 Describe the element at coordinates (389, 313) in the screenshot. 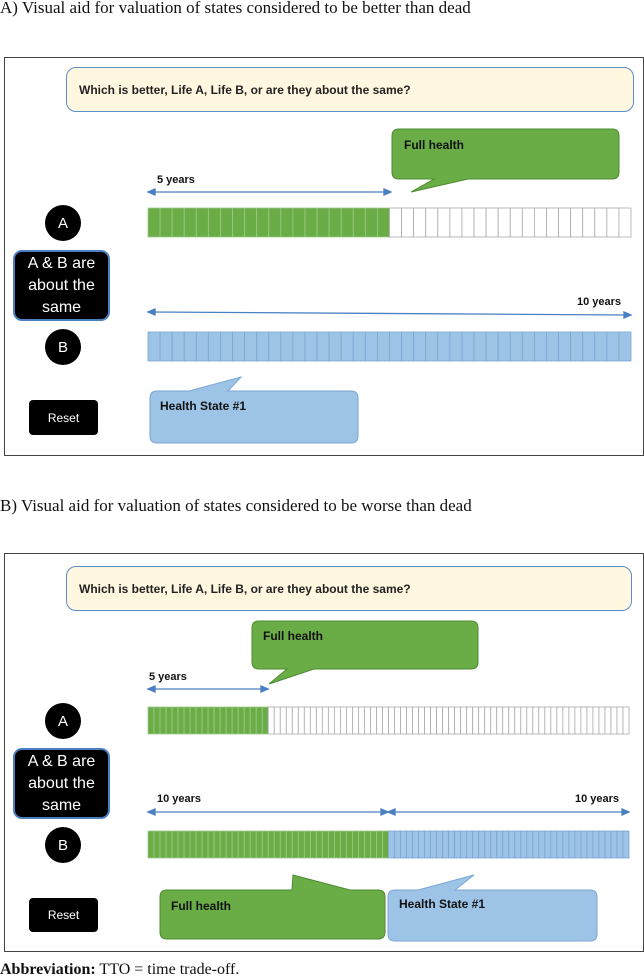

I see `panel-a-10-years-arrow` at that location.